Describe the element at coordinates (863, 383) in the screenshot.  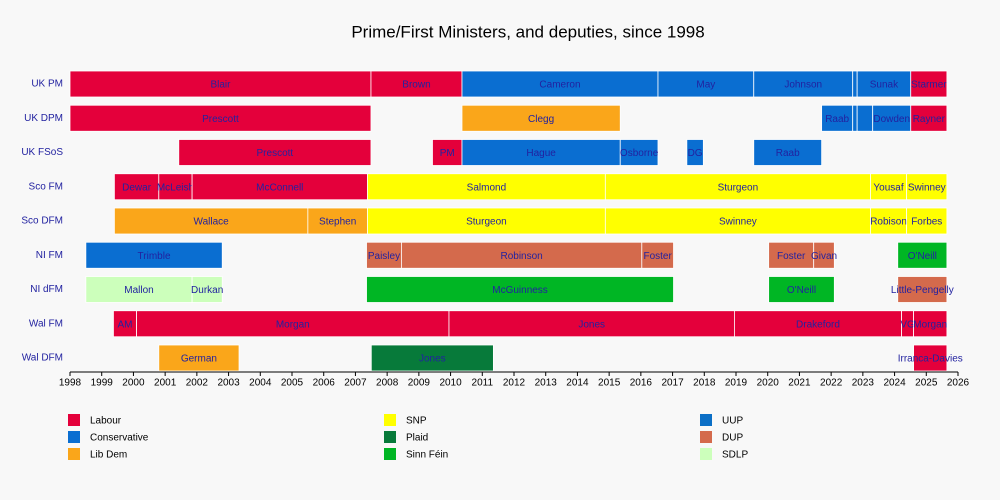
I see `x-tick-label: 2023` at that location.